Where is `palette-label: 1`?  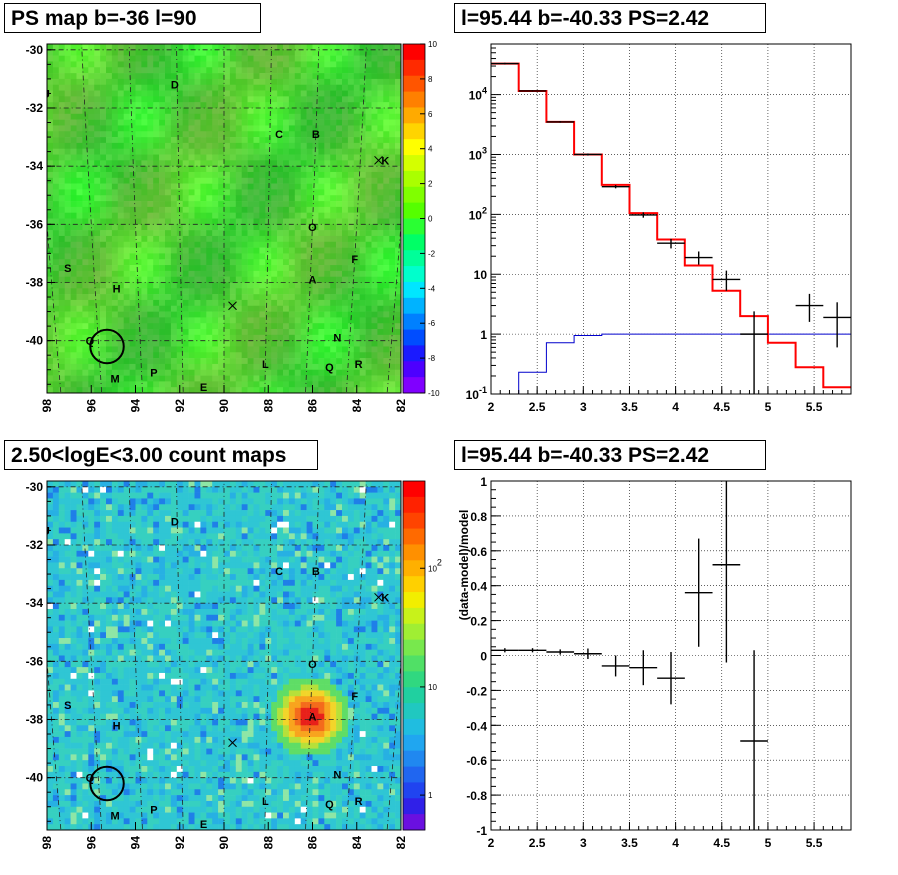 palette-label: 1 is located at coordinates (430, 795).